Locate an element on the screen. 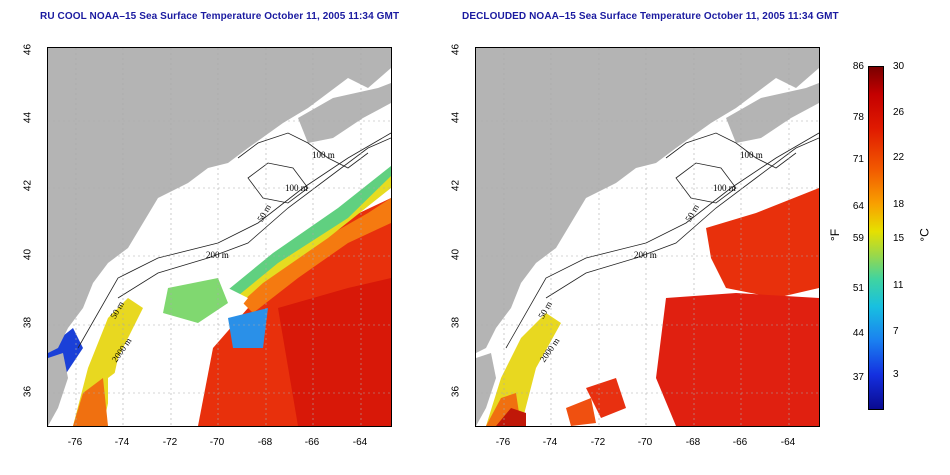 The width and height of the screenshot is (950, 475). left-label-100b: 100 m is located at coordinates (296, 188).